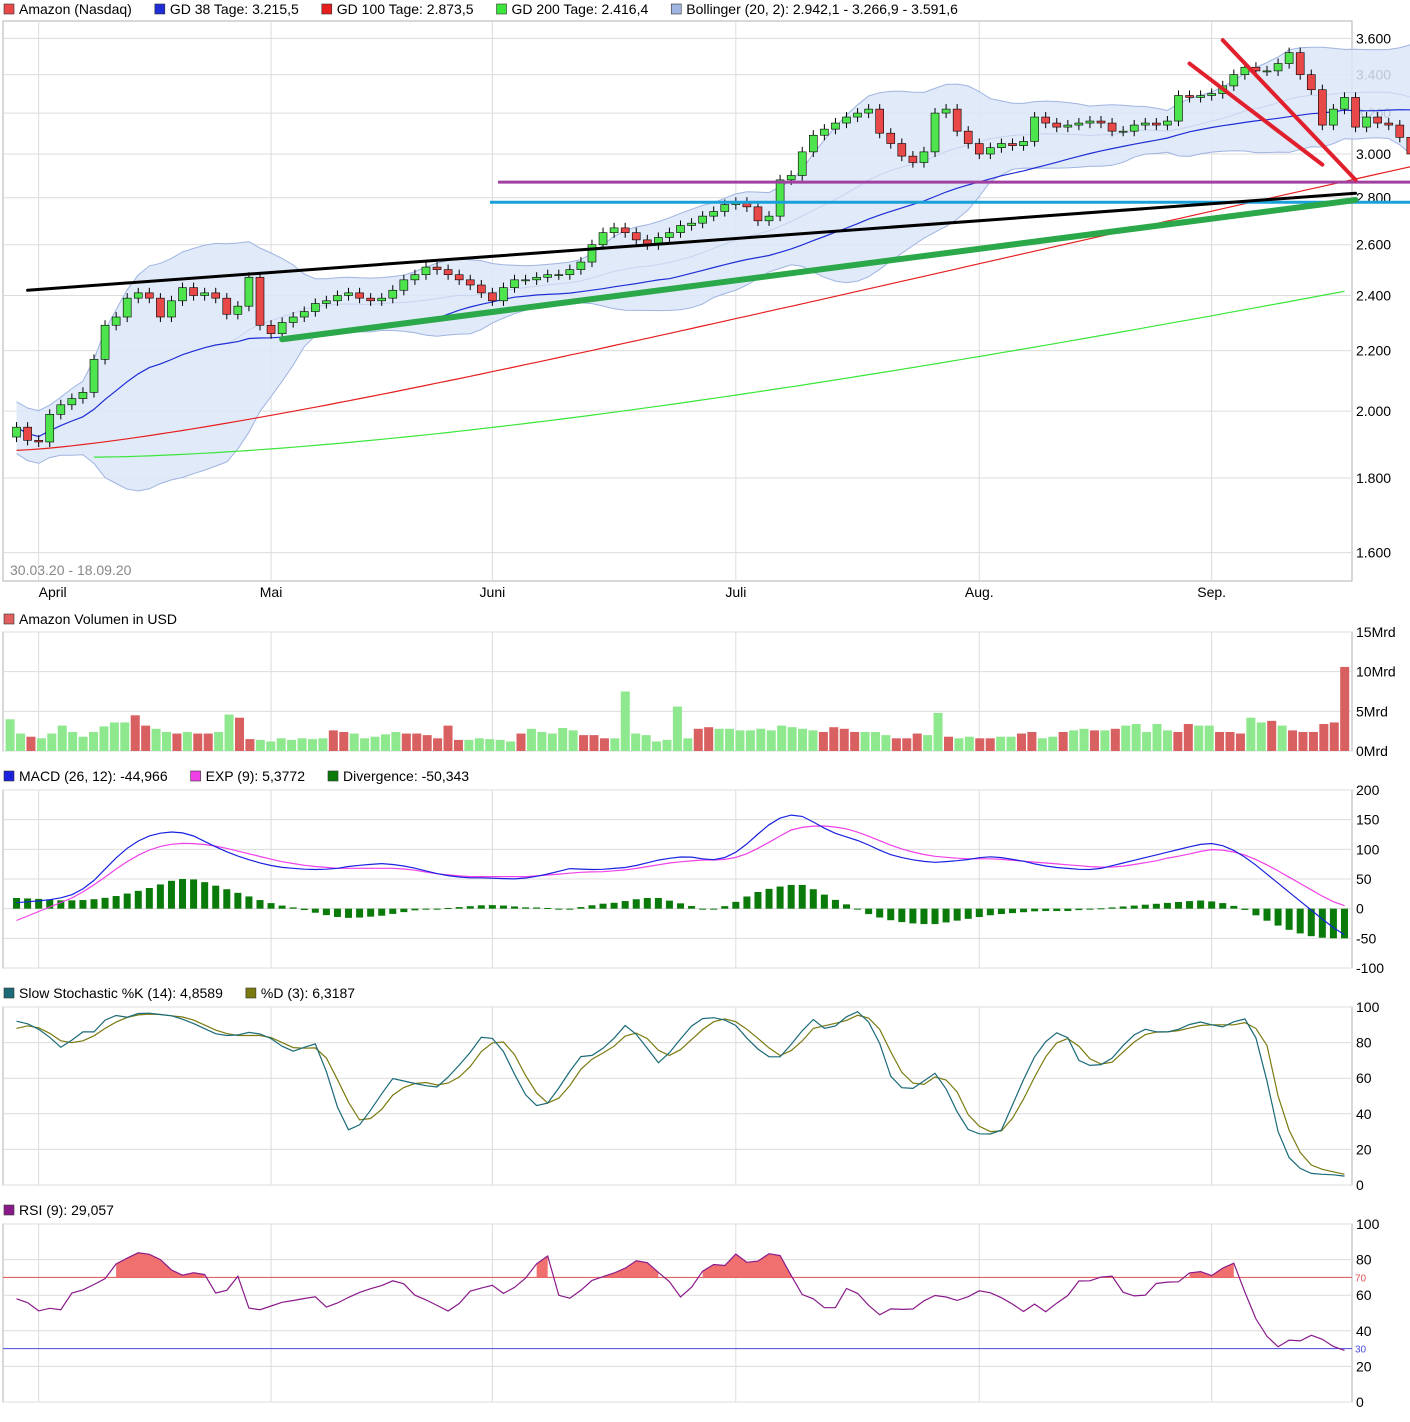 This screenshot has height=1422, width=1410. What do you see at coordinates (1373, 411) in the screenshot?
I see `price-panel-y-tick-label: 2.000` at bounding box center [1373, 411].